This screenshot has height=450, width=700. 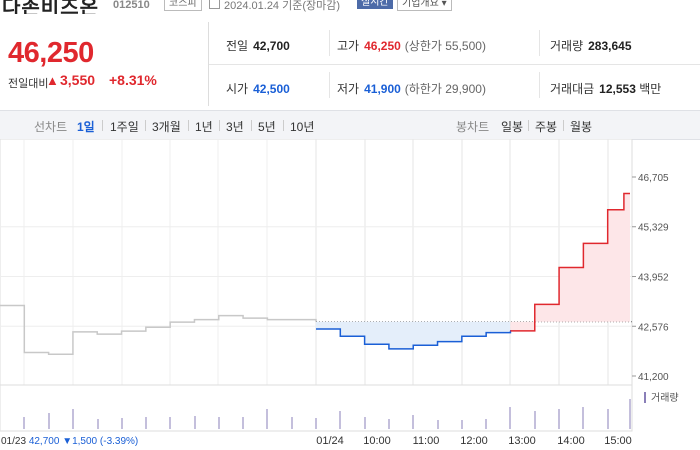 What do you see at coordinates (473, 127) in the screenshot?
I see `candle-chart-label: 봉차트` at bounding box center [473, 127].